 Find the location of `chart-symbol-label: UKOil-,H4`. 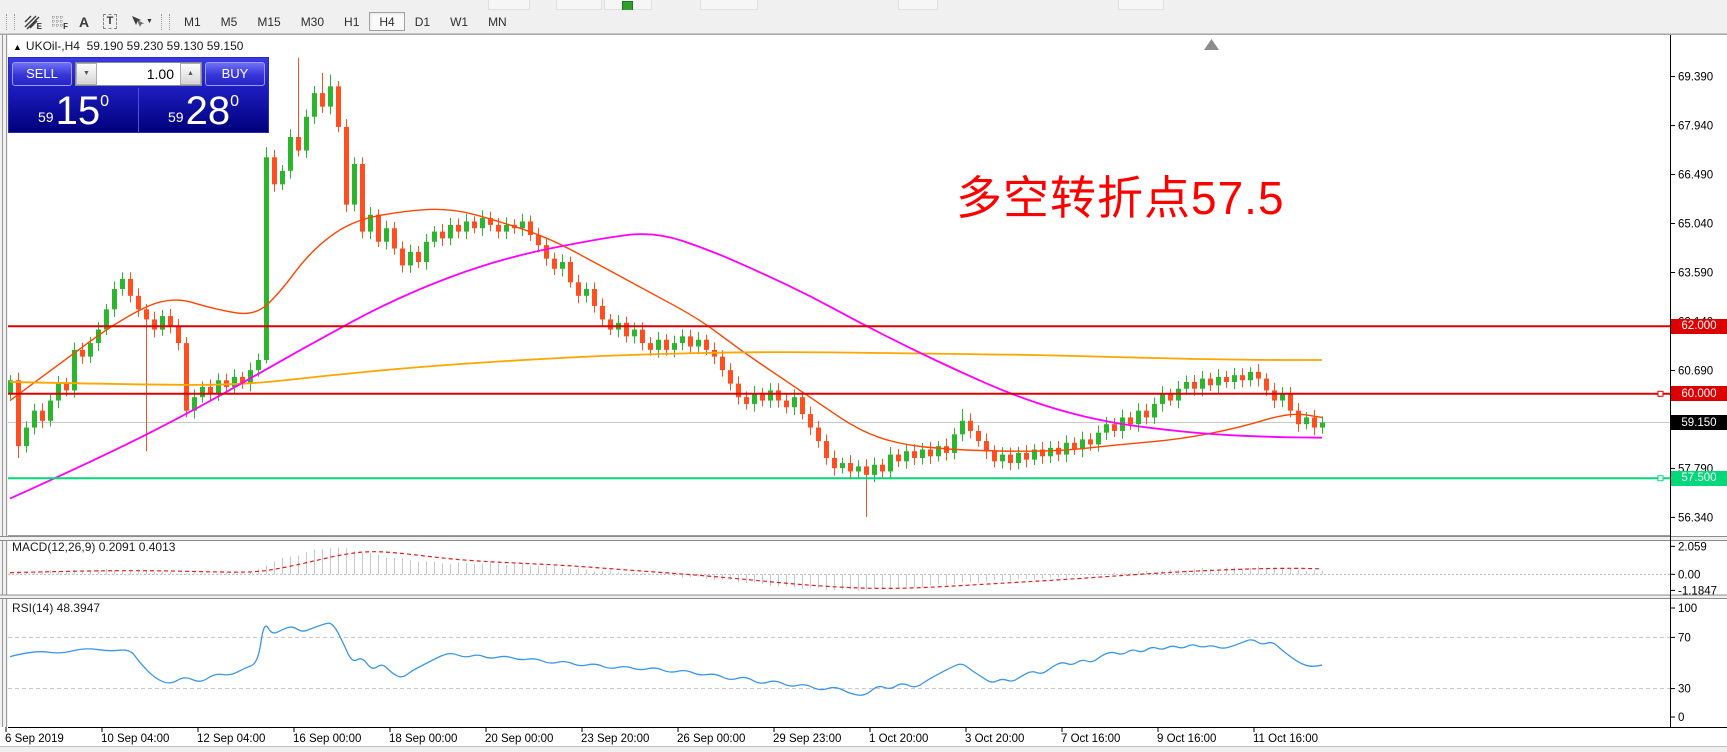

chart-symbol-label: UKOil-,H4 is located at coordinates (52, 46).